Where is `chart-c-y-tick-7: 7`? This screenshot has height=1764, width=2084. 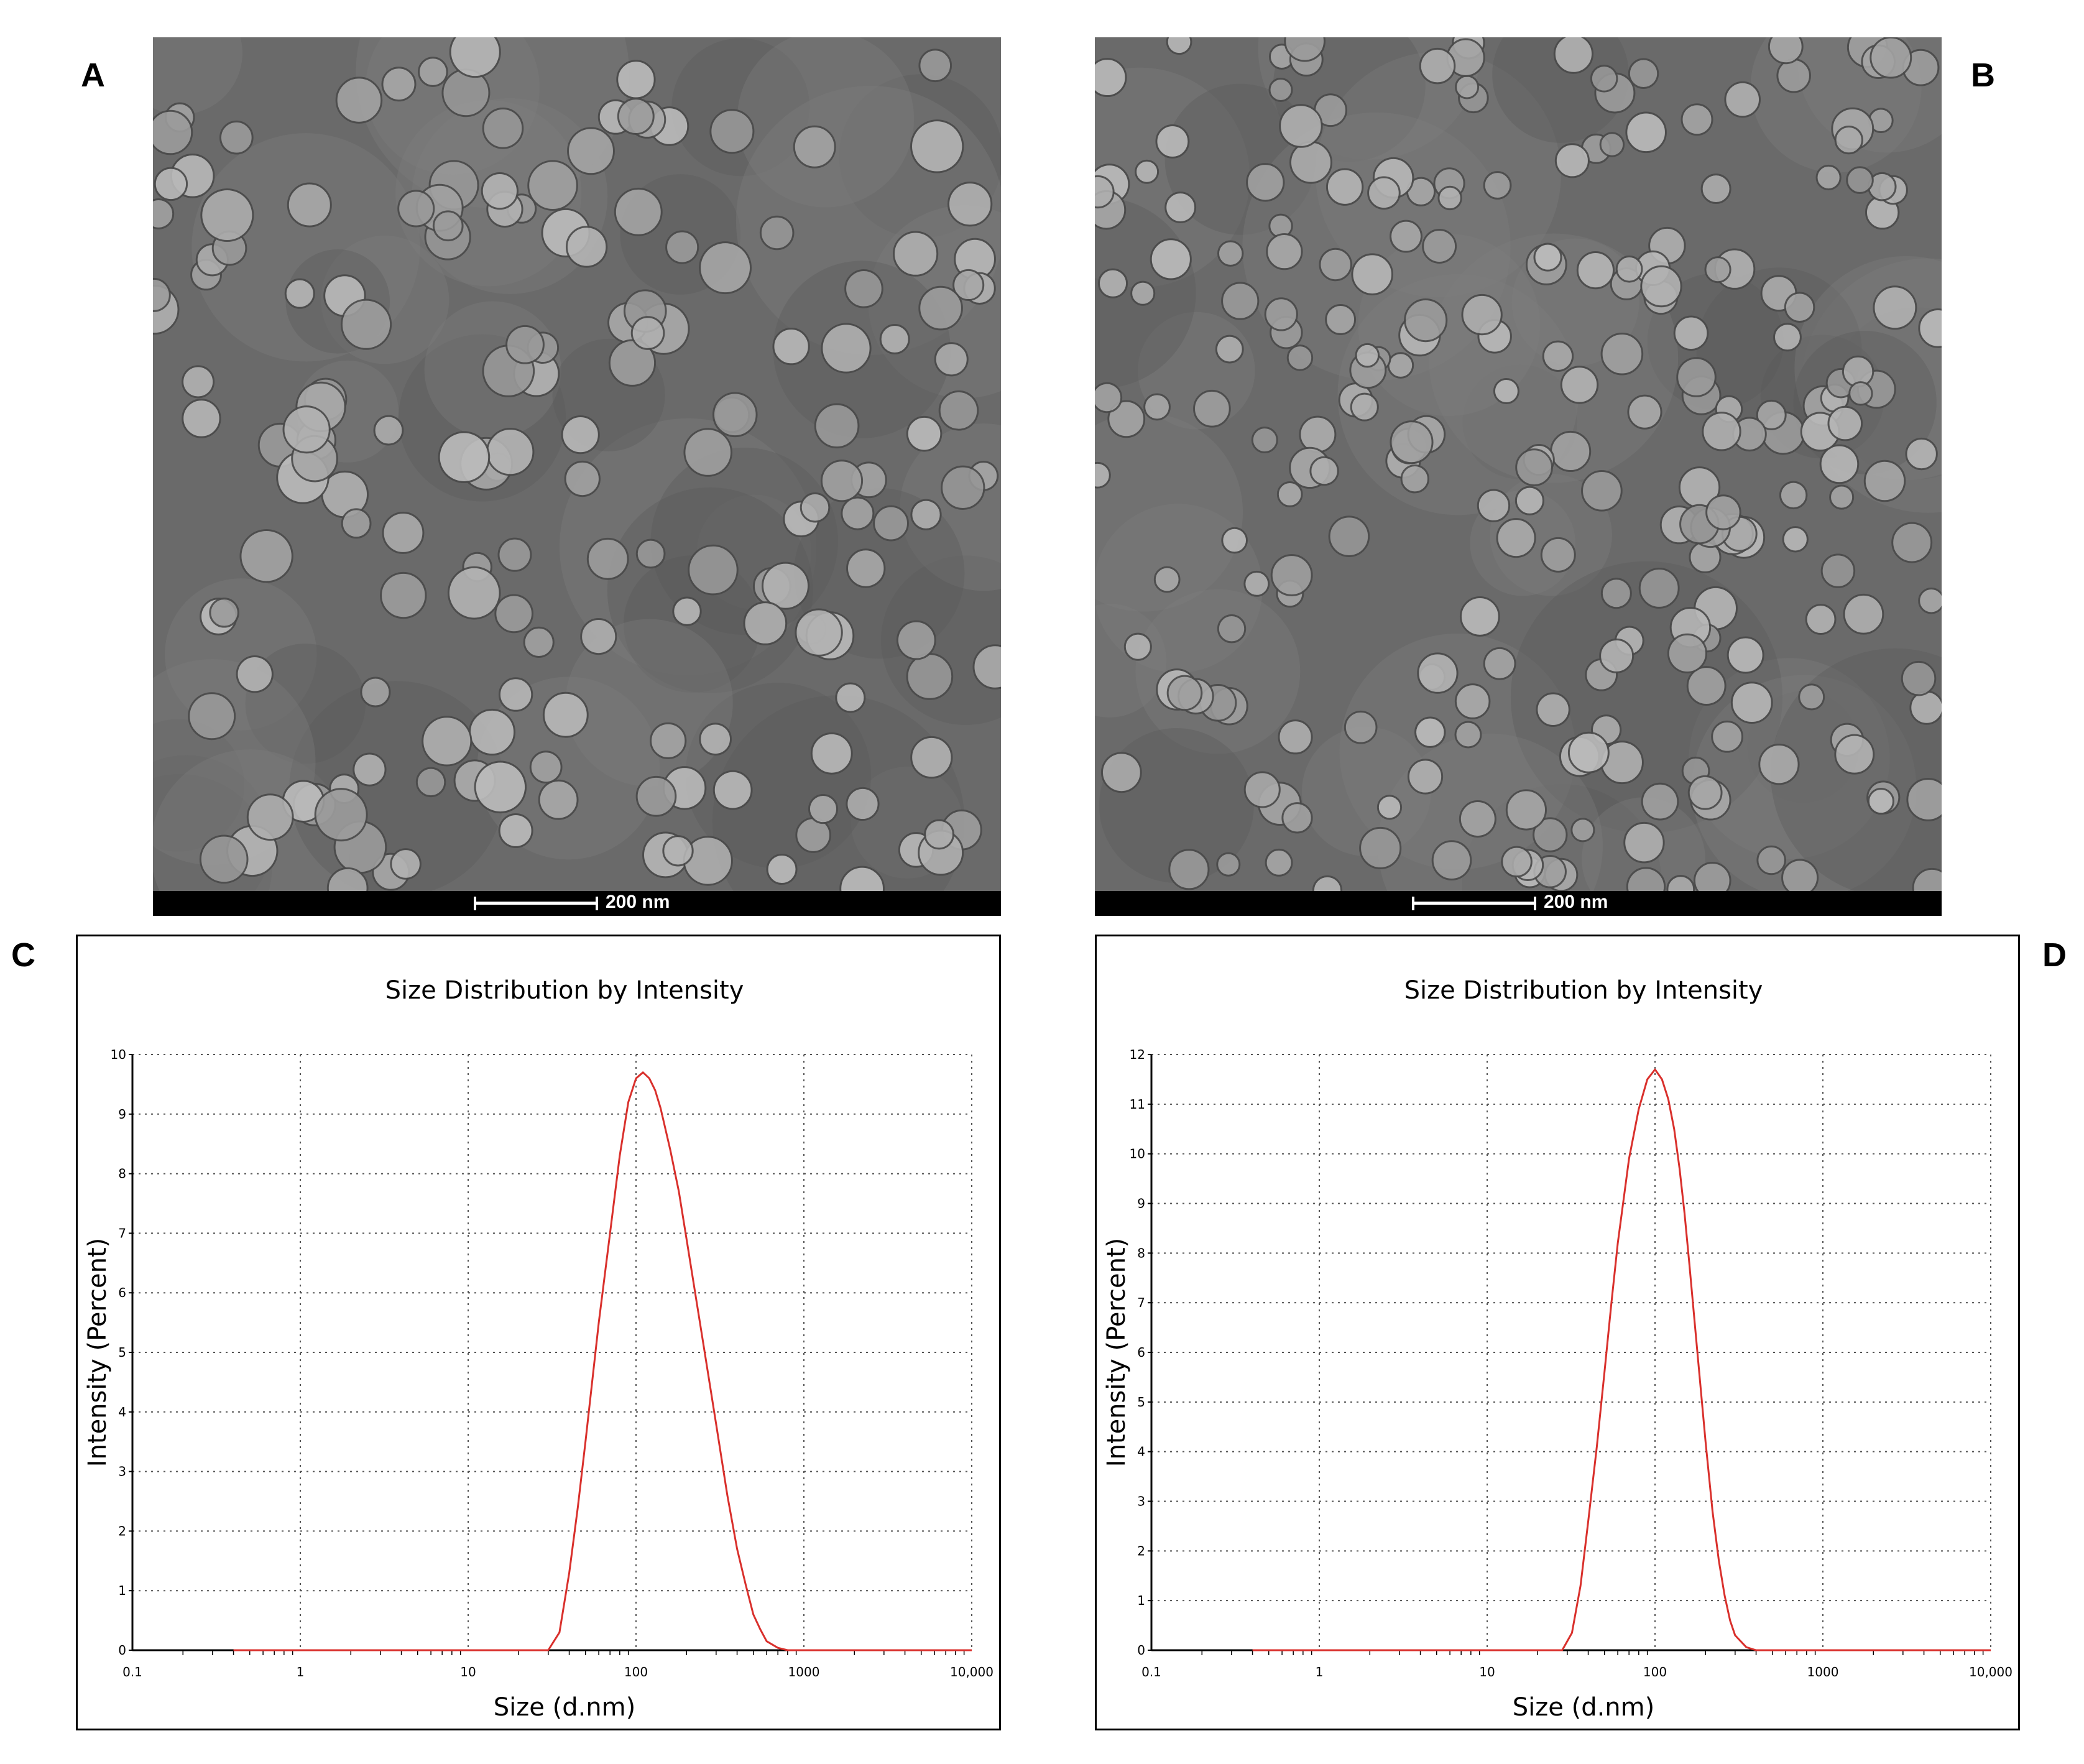
chart-c-y-tick-7: 7 is located at coordinates (122, 1233).